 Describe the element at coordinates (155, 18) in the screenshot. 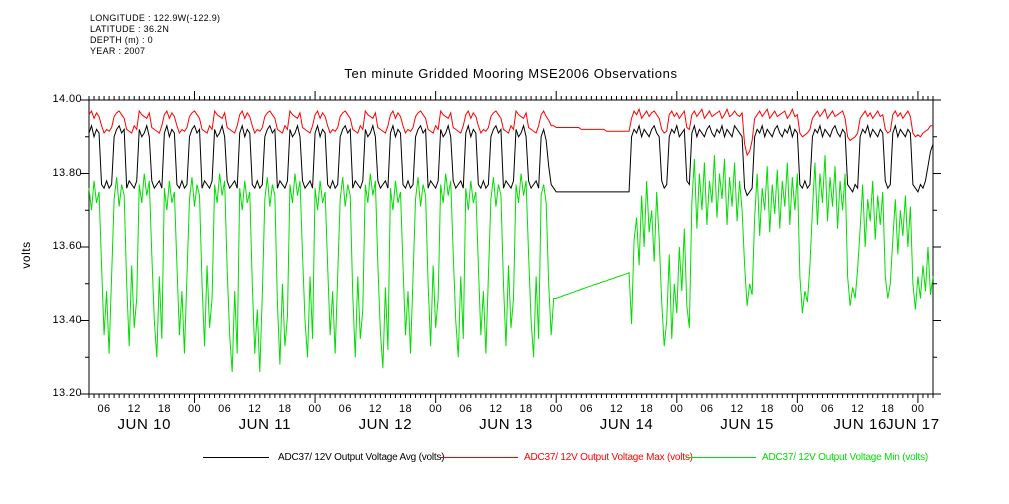

I see `longitude-label: LONGITUDE : 122.9W(-122.9)` at that location.